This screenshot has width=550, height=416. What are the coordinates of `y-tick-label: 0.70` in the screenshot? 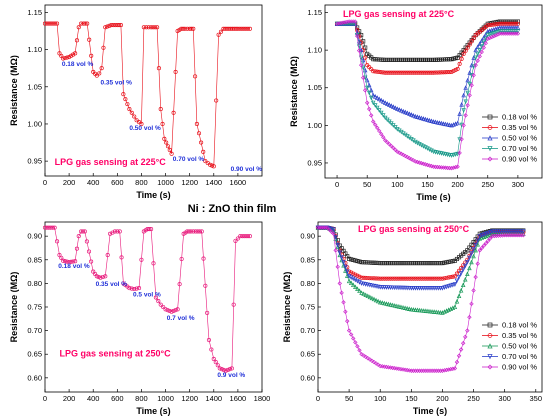 It's located at (307, 330).